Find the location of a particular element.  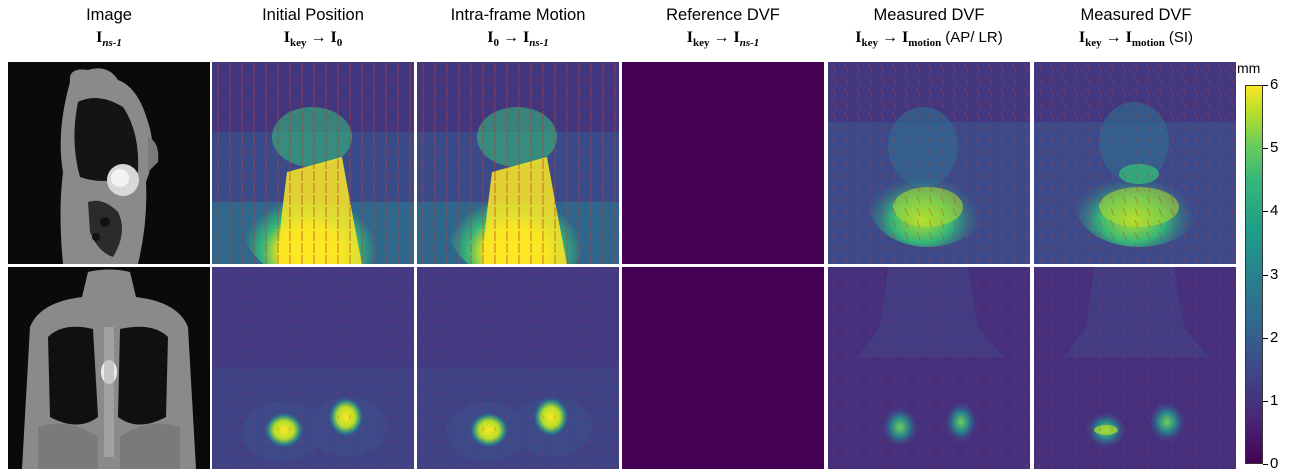

column-subtitle: Ins-1 is located at coordinates (109, 39).